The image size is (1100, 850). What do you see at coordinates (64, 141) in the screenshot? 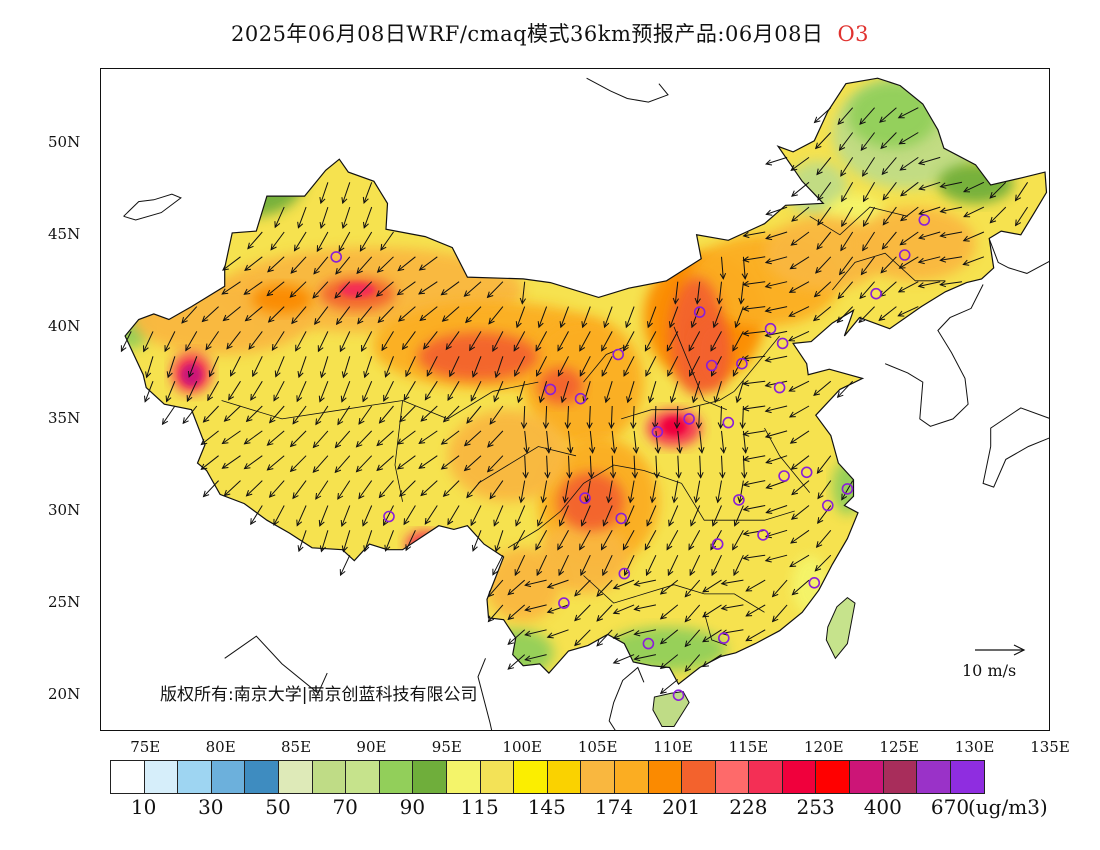
I see `lat-label: 50N` at bounding box center [64, 141].